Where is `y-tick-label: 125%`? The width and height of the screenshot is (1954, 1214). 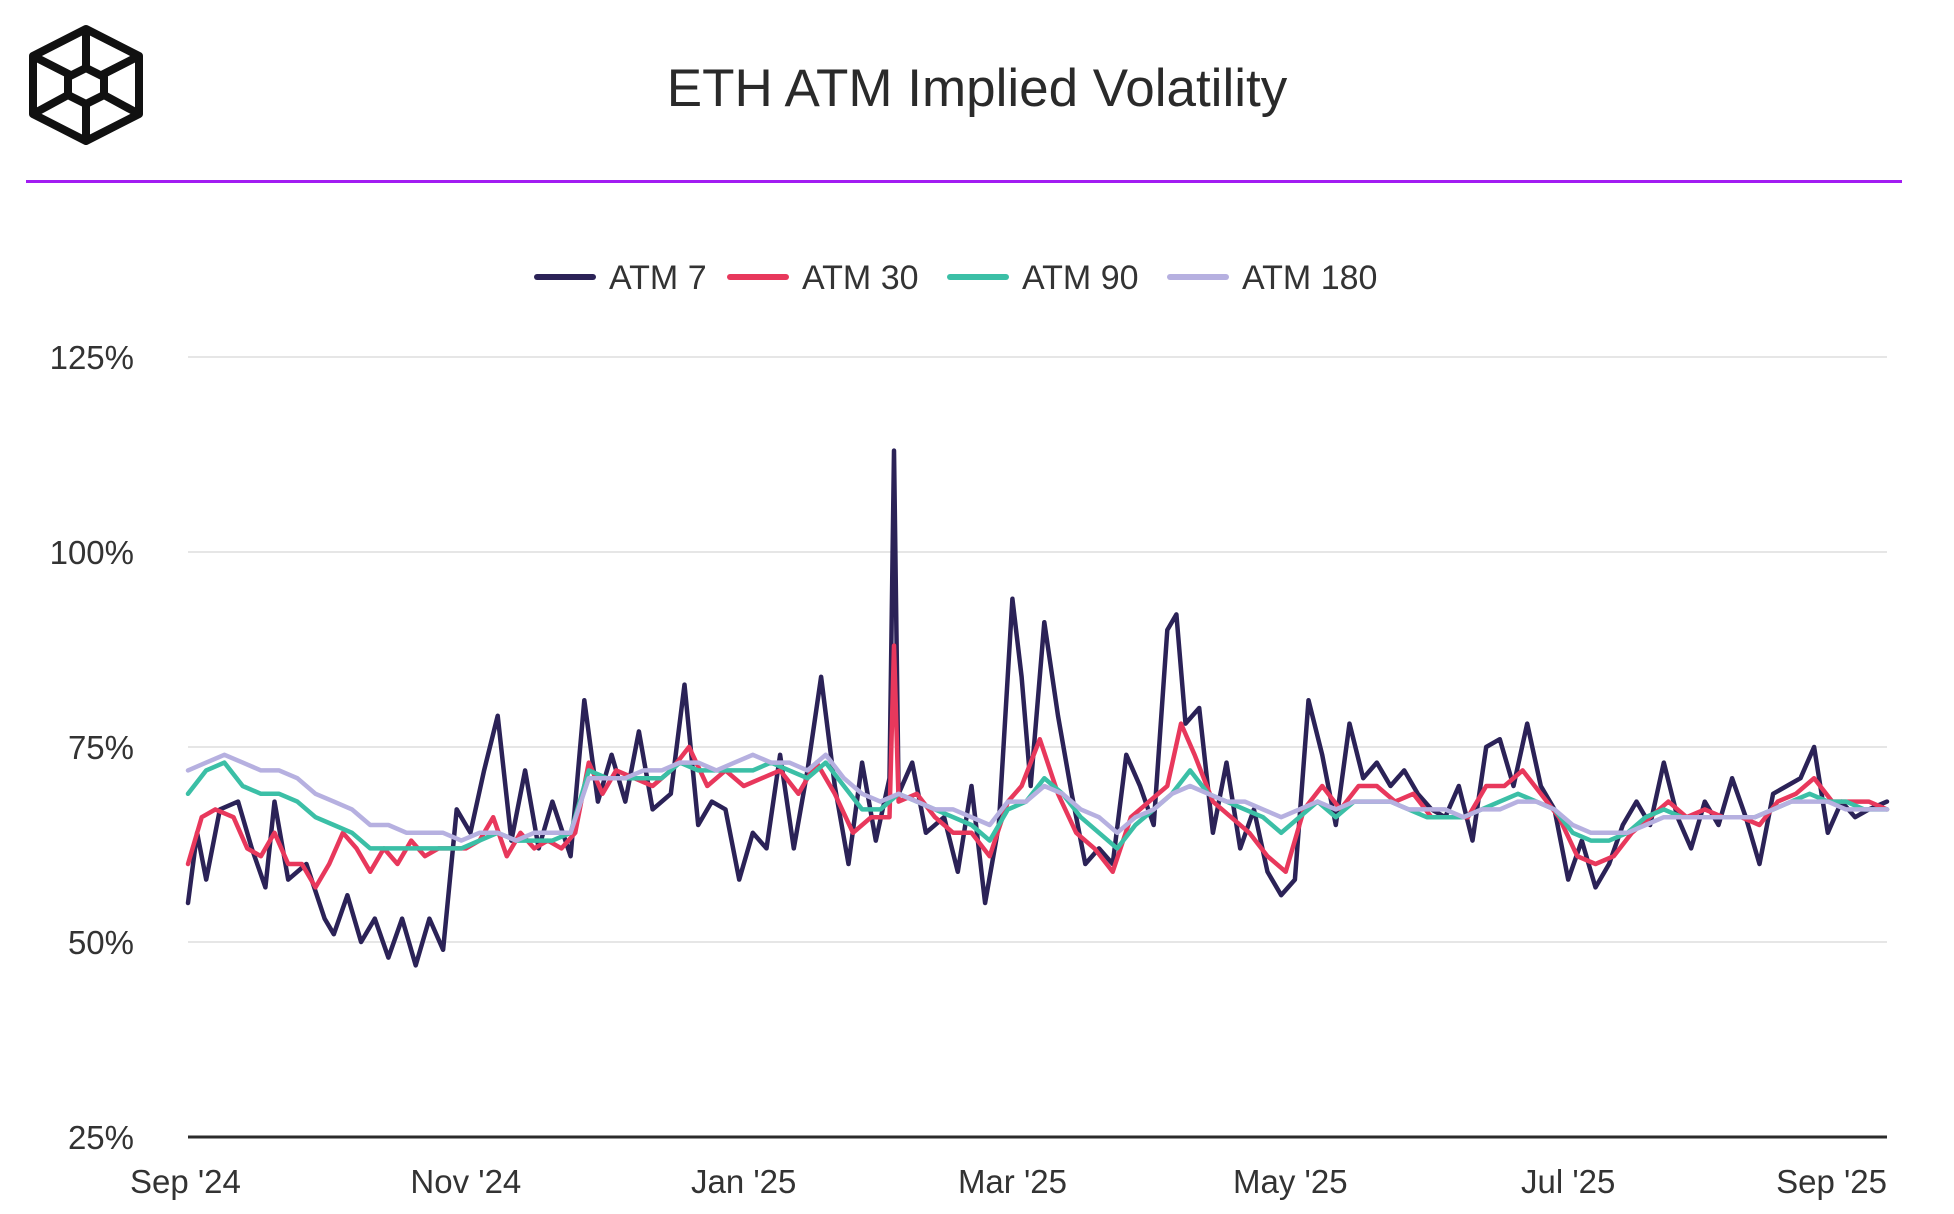
y-tick-label: 125% is located at coordinates (92, 357).